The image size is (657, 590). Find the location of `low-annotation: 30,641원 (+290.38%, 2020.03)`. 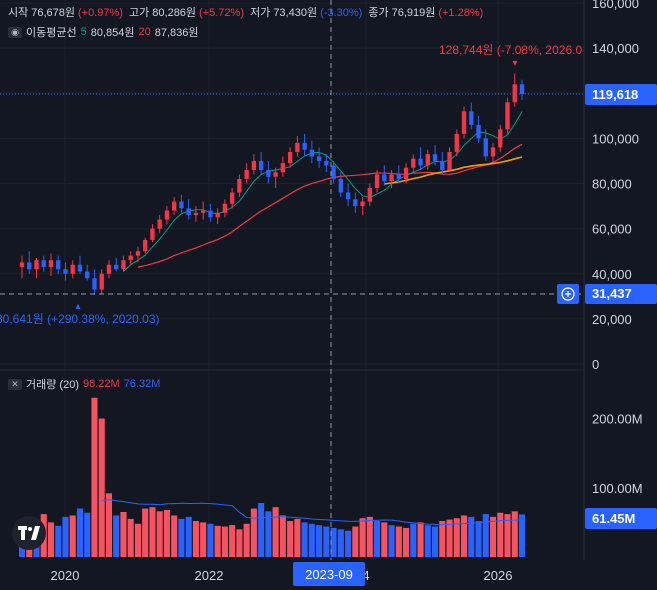

low-annotation: 30,641원 (+290.38%, 2020.03) is located at coordinates (80, 319).